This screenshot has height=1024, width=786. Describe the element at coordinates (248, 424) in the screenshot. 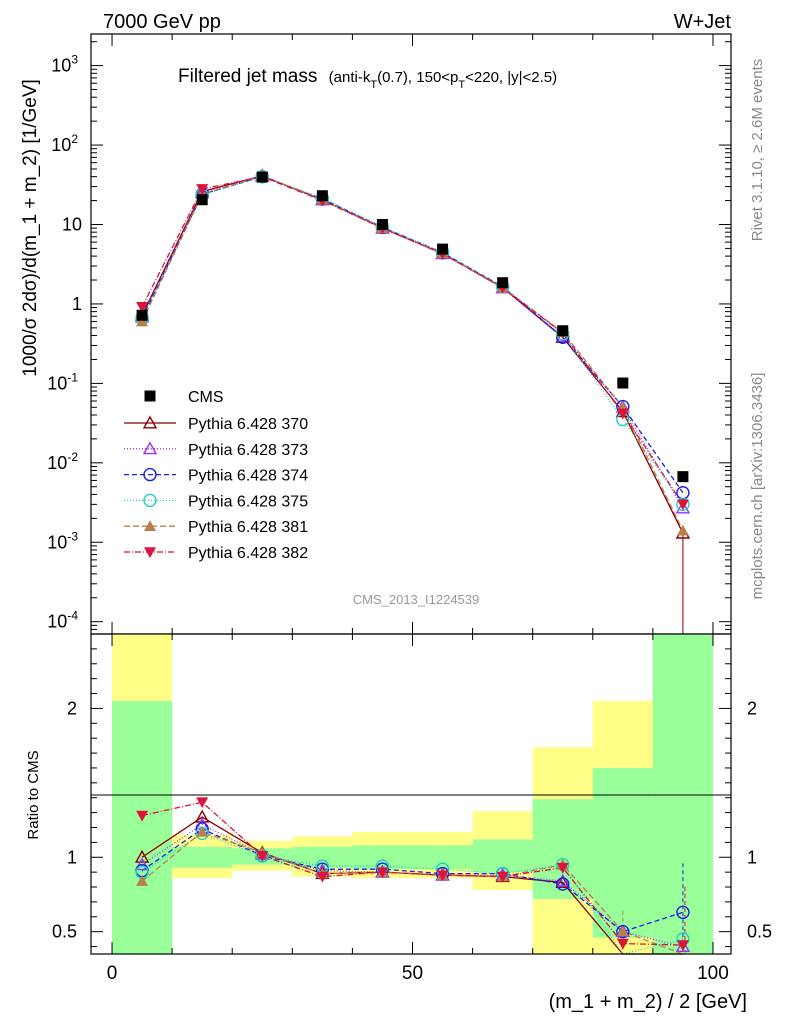

I see `legend-label: Pythia 6.428 370` at that location.